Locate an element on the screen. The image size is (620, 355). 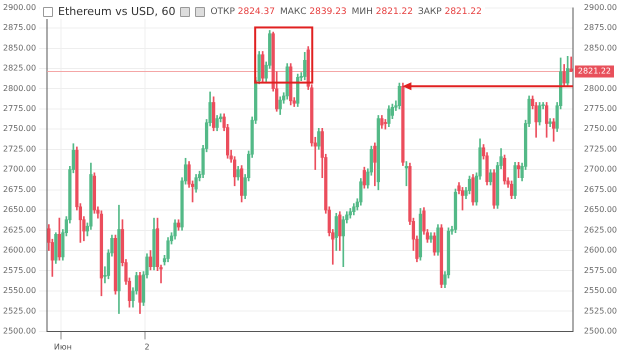
y-tick-label: 2575.00 is located at coordinates (19, 270).